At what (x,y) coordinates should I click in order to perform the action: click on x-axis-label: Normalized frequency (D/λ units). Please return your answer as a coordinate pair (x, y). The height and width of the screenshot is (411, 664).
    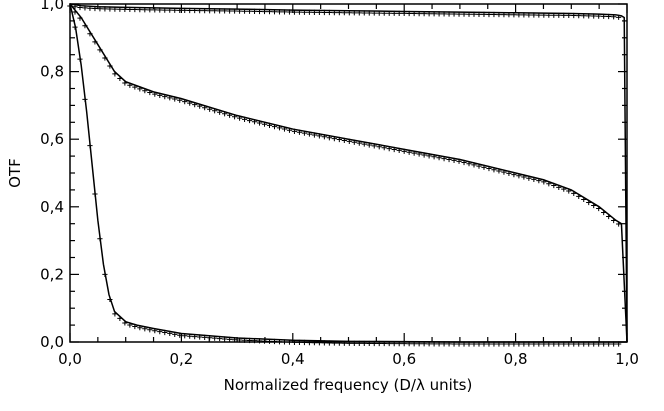
    Looking at the image, I should click on (348, 385).